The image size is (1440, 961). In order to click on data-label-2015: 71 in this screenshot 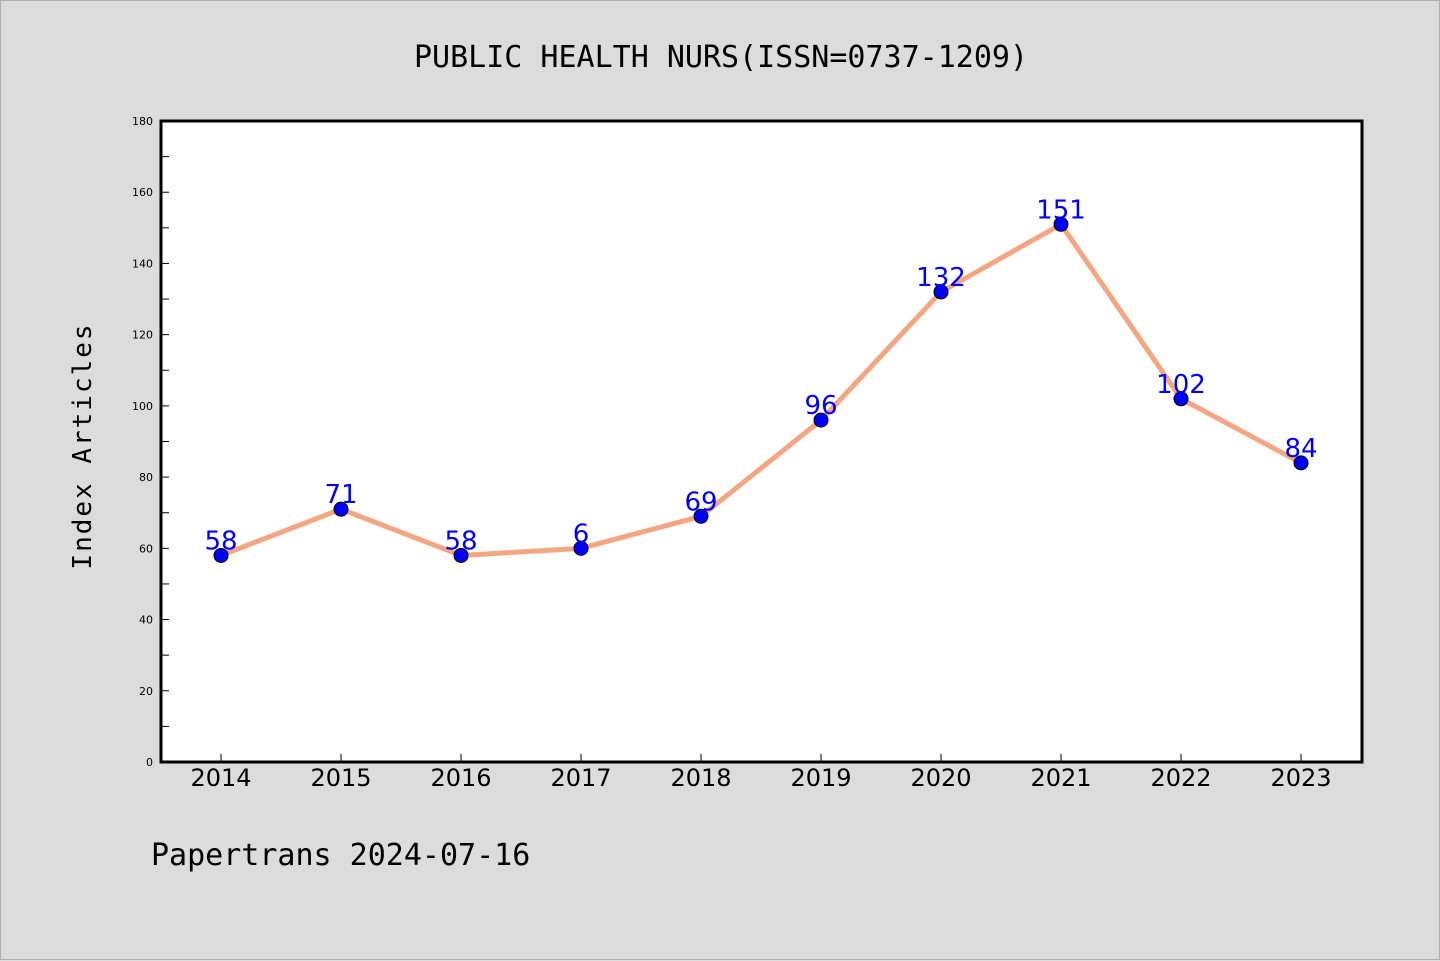, I will do `click(340, 495)`.